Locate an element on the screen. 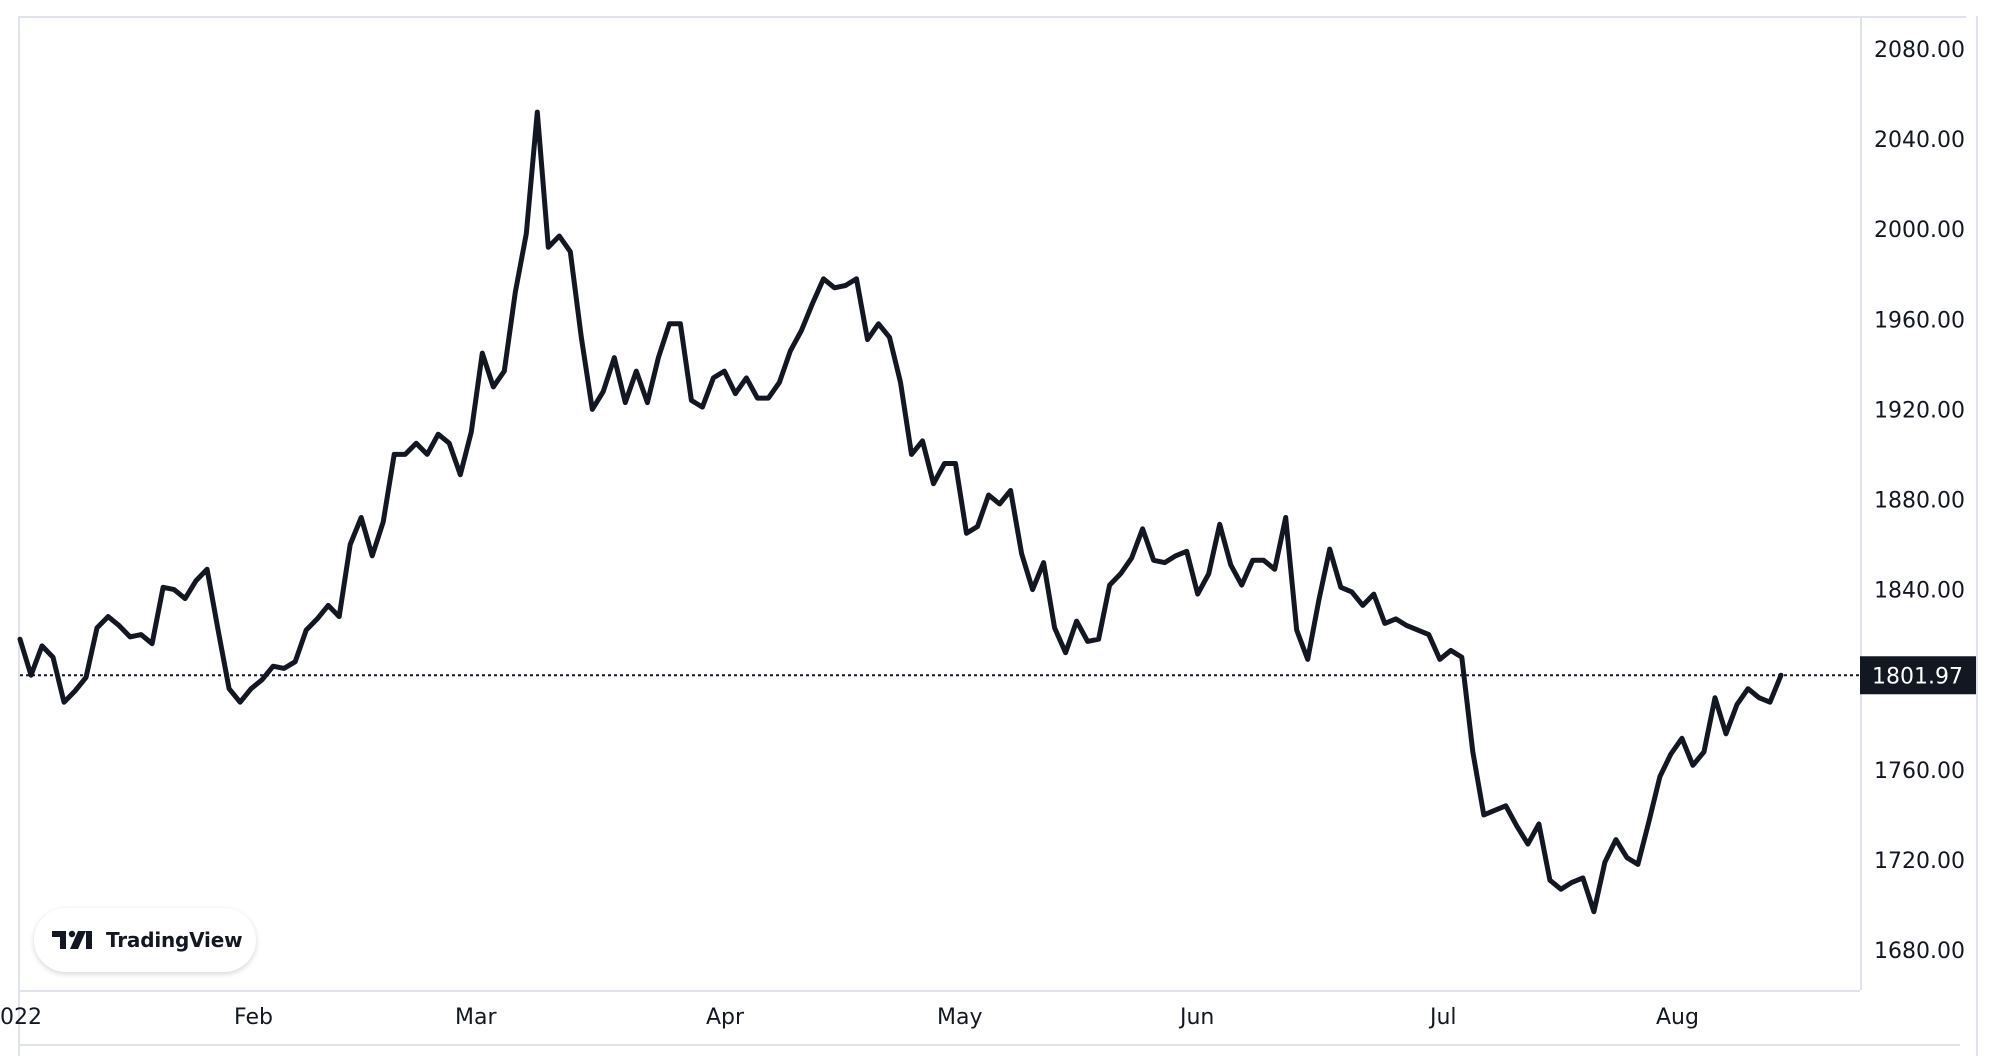 The width and height of the screenshot is (1996, 1058). tradingview-logo-icon is located at coordinates (72, 939).